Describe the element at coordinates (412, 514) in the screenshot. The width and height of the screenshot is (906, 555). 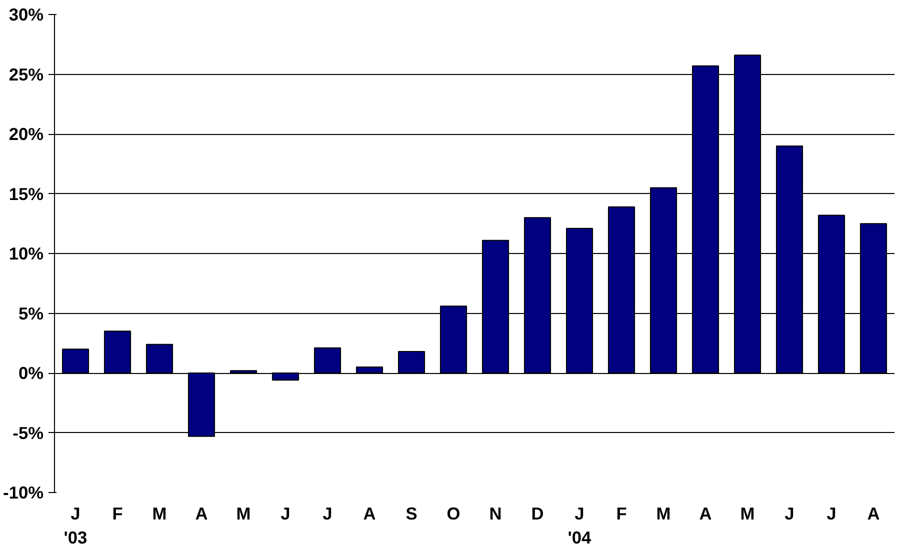
I see `x-tick-label: S` at that location.